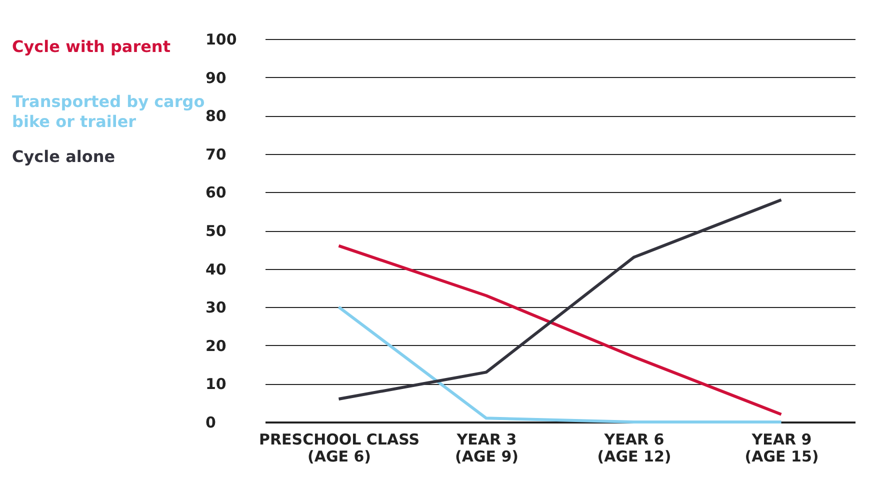 Image resolution: width=869 pixels, height=484 pixels. What do you see at coordinates (216, 116) in the screenshot?
I see `y-tick-label: 80` at bounding box center [216, 116].